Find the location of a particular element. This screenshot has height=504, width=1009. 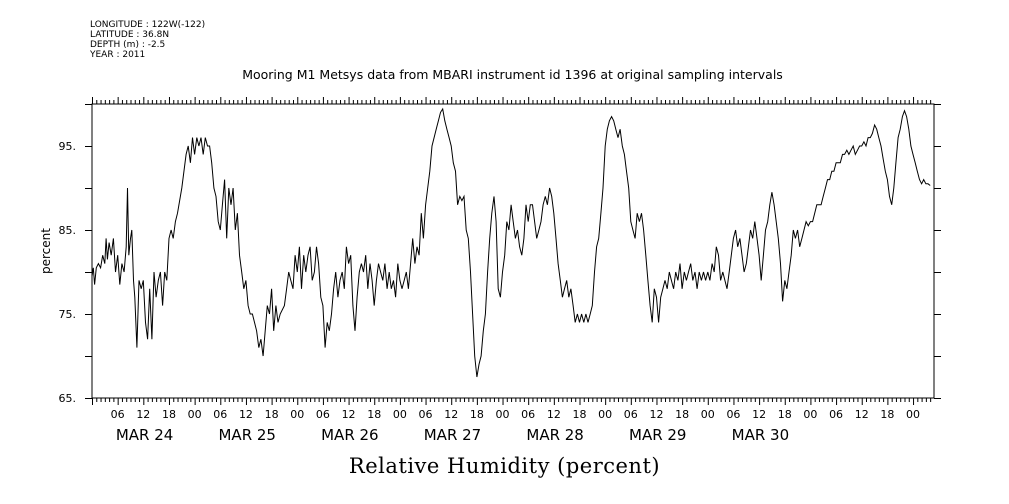

day-label: MAR 30 is located at coordinates (760, 435).